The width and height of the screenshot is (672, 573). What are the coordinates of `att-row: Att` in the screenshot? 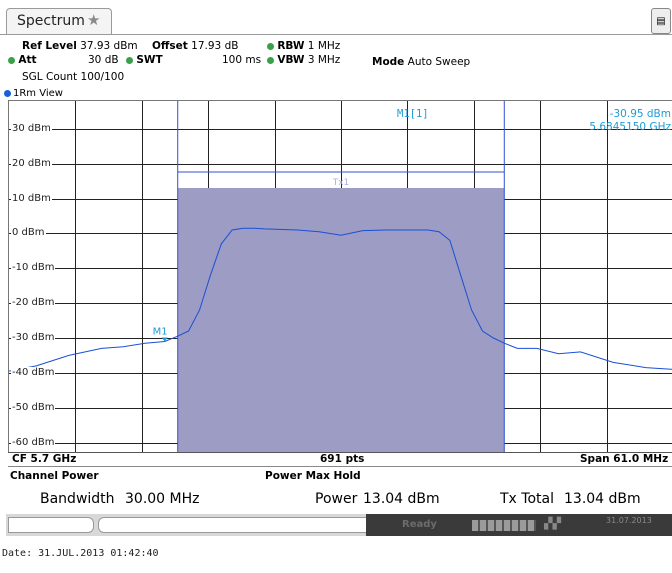 It's located at (22, 60).